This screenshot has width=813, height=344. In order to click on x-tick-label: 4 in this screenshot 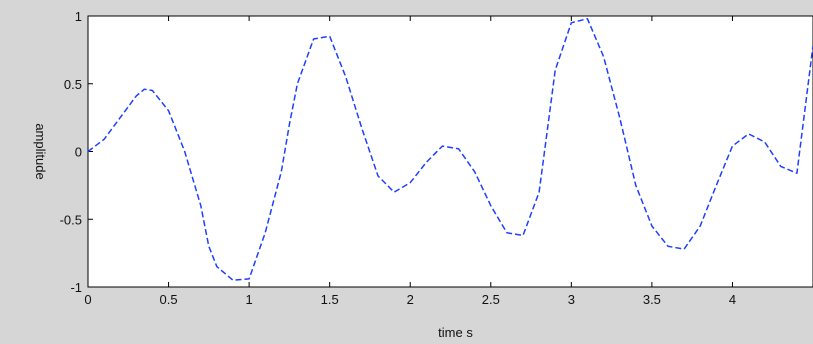, I will do `click(732, 299)`.